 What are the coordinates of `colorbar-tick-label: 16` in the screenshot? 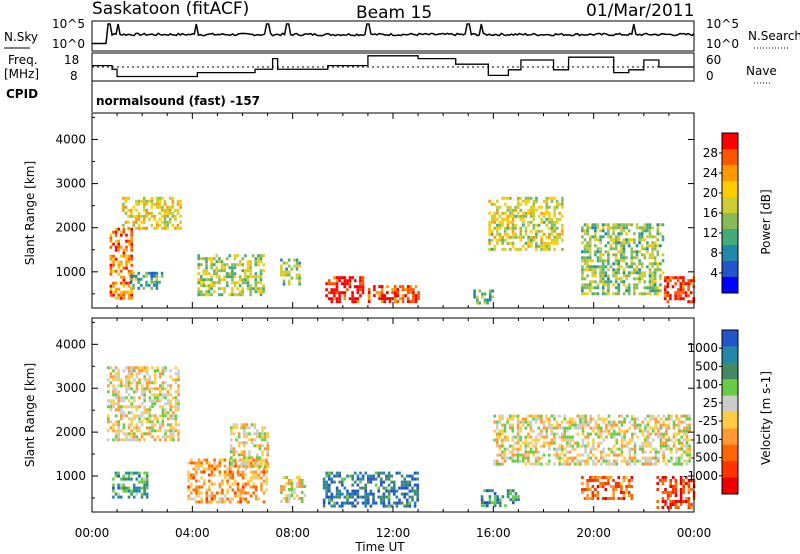 It's located at (710, 213).